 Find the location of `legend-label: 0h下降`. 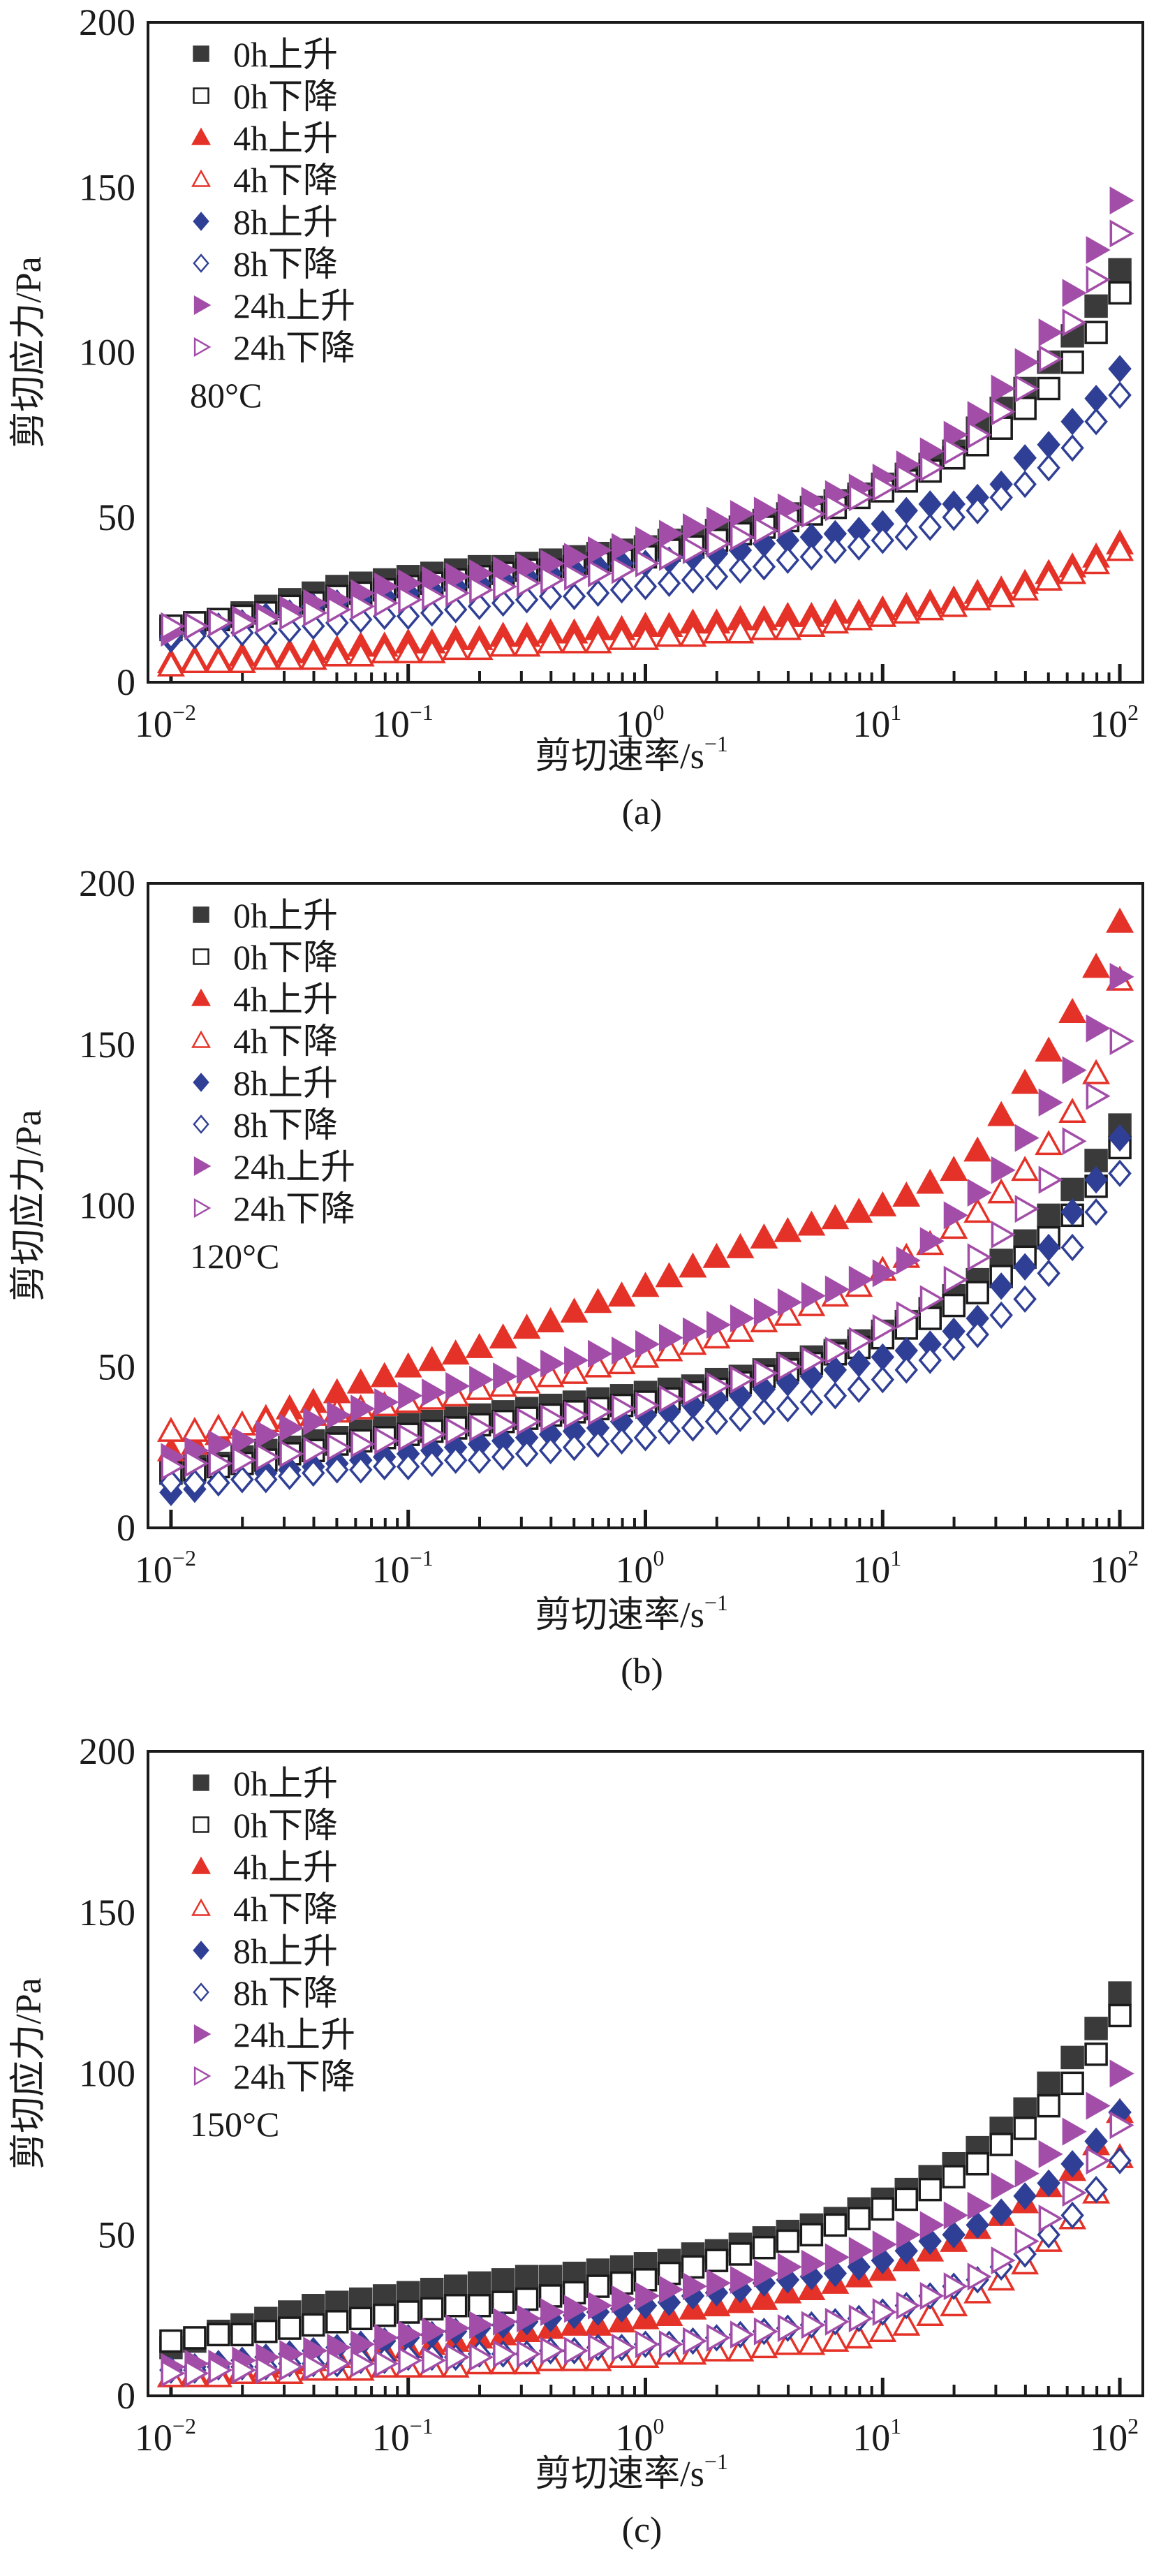

legend-label: 0h下降 is located at coordinates (285, 957).